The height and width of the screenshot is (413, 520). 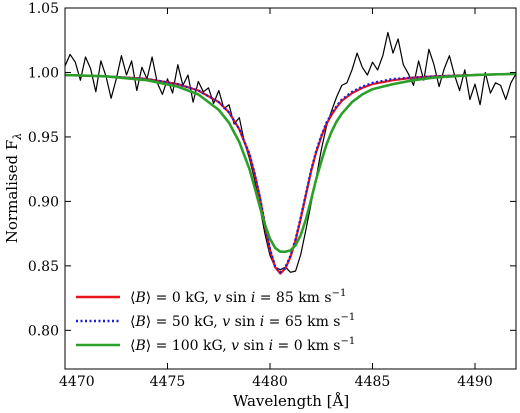 I want to click on x-axis-label: Wavelength [Å], so click(x=291, y=401).